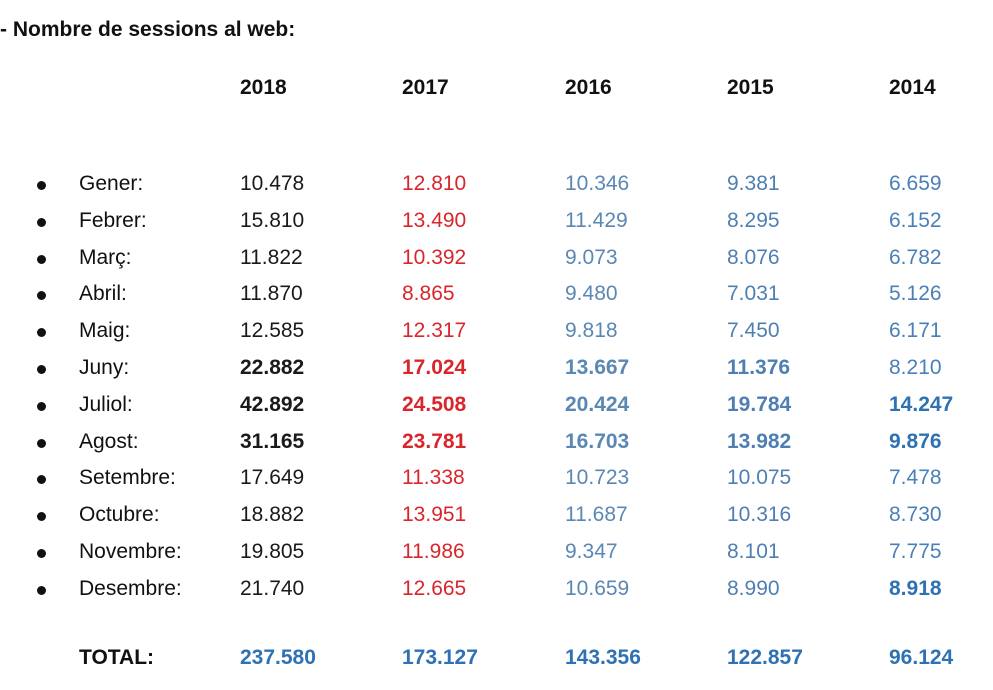 The width and height of the screenshot is (993, 690). Describe the element at coordinates (103, 294) in the screenshot. I see `month-label: Abril:` at that location.